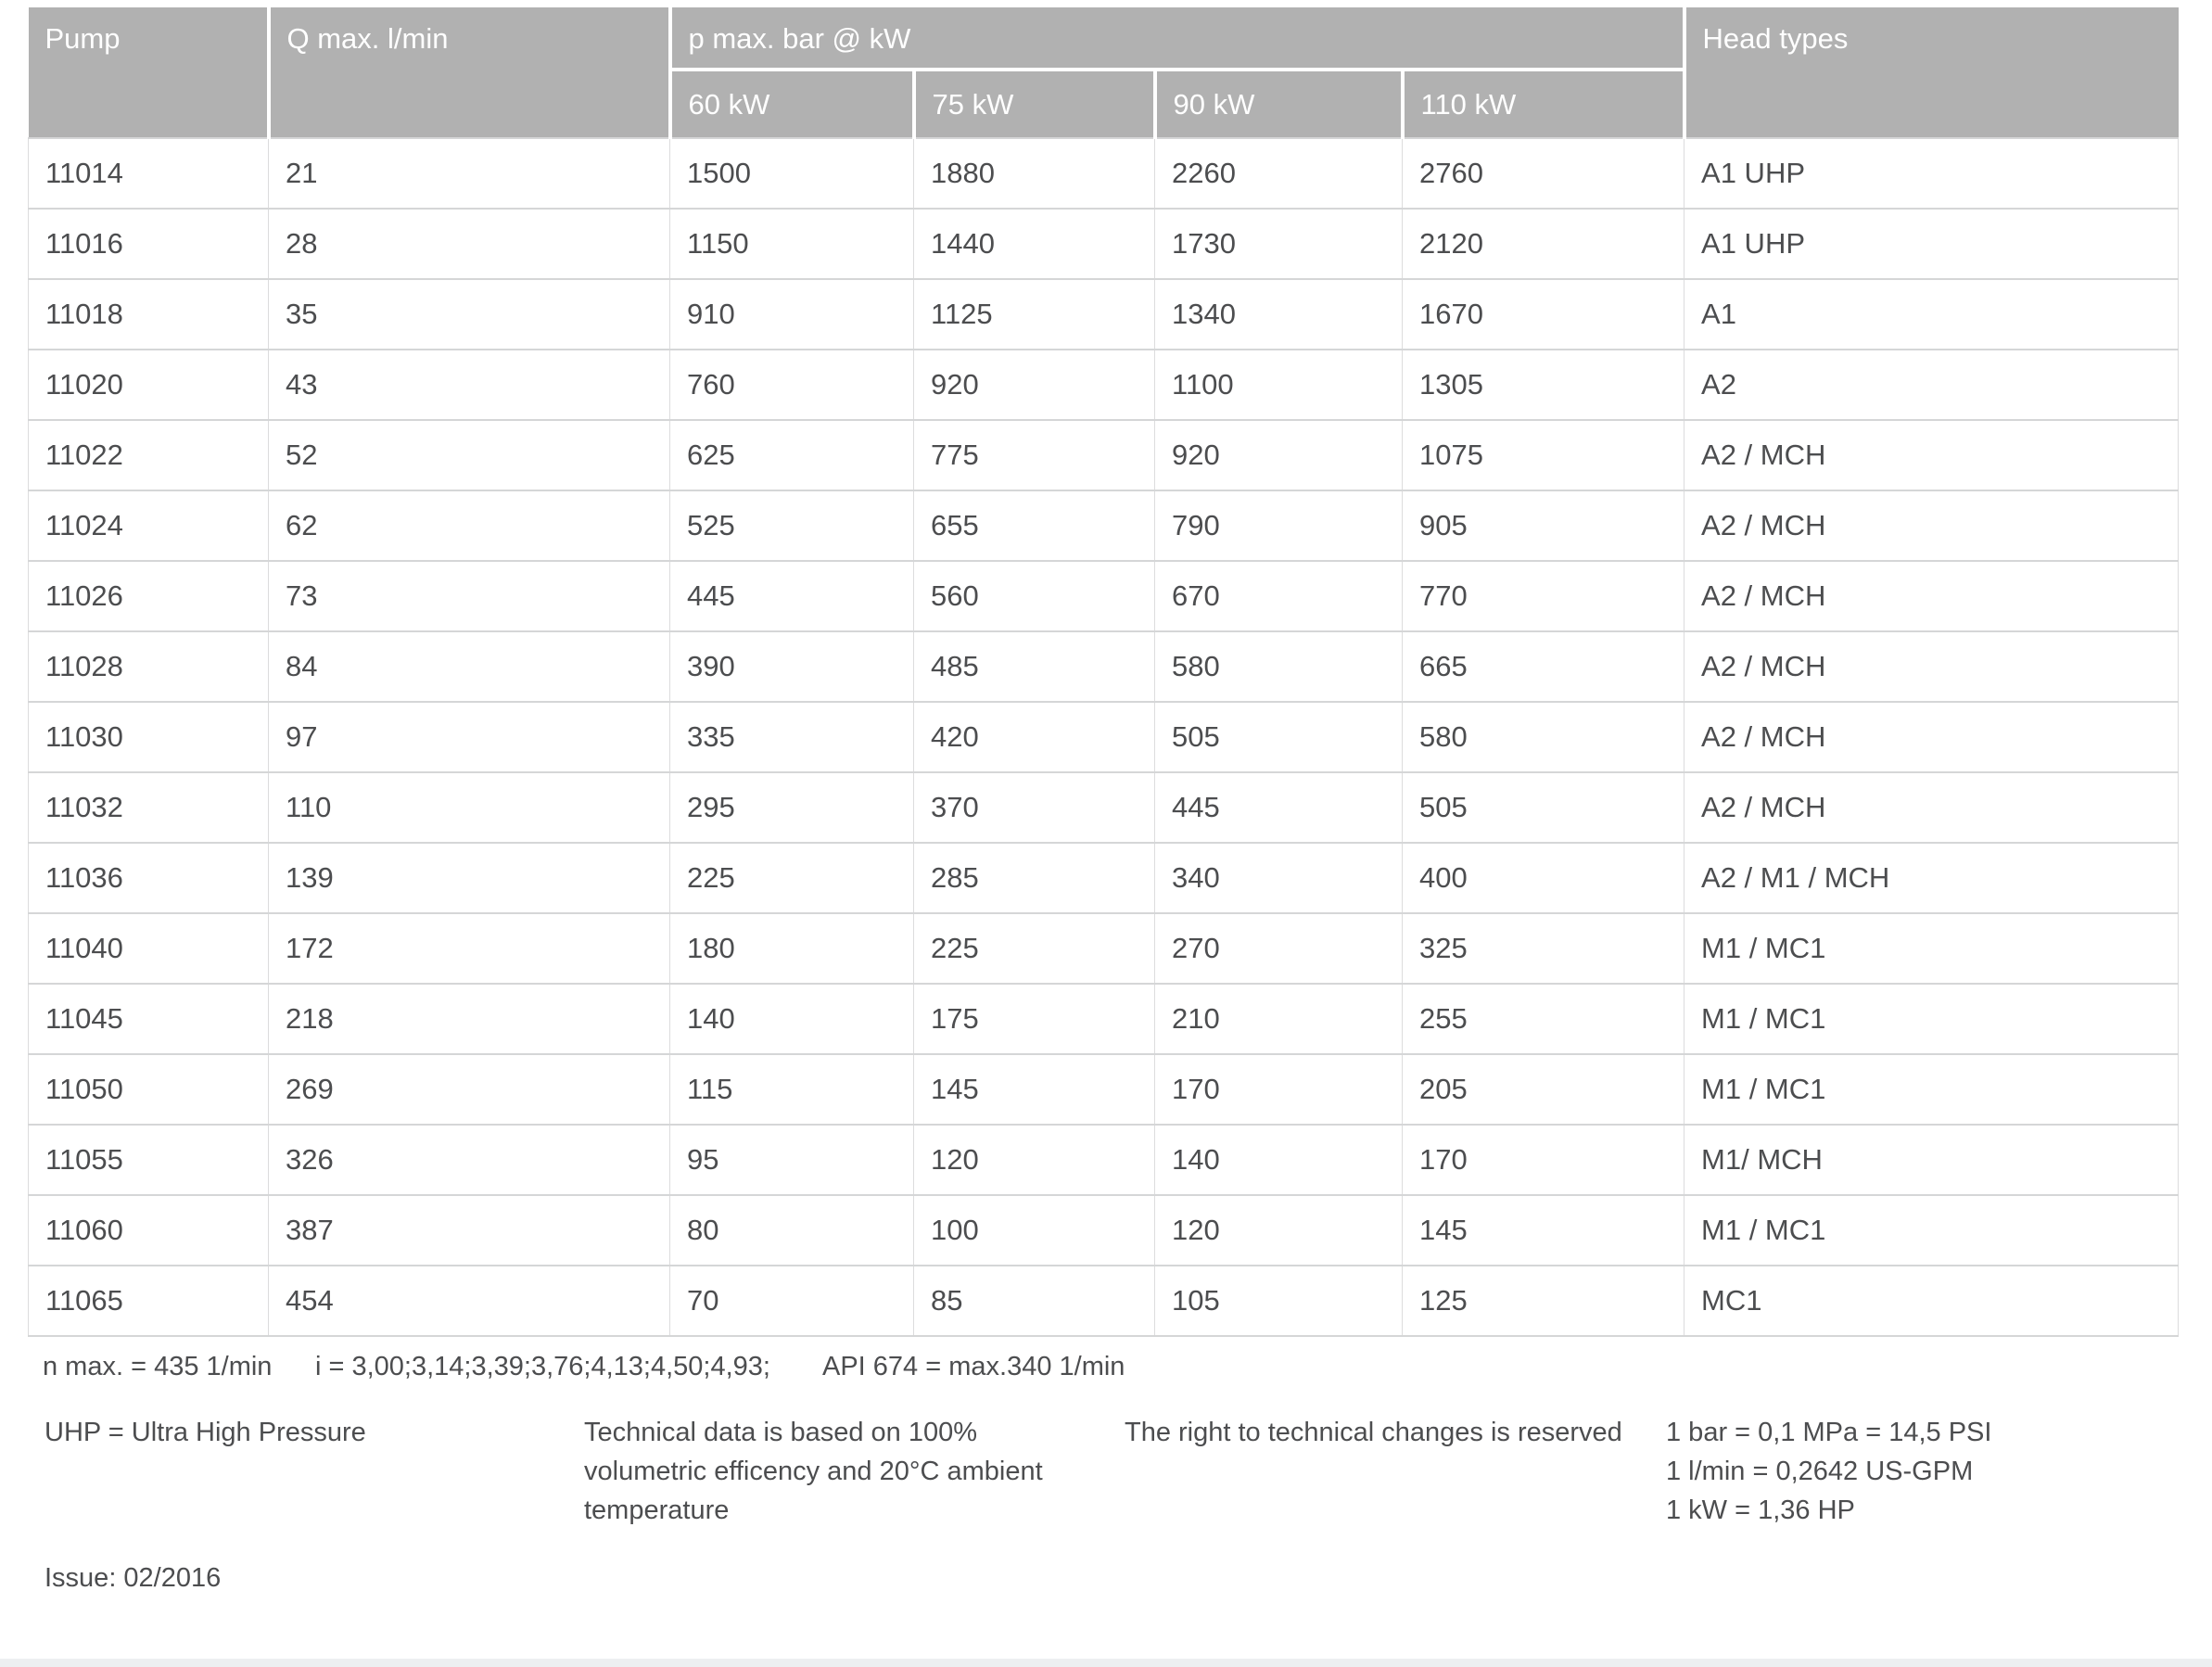 The width and height of the screenshot is (2212, 1667). What do you see at coordinates (1034, 526) in the screenshot?
I see `cell-p-75kw: 655` at bounding box center [1034, 526].